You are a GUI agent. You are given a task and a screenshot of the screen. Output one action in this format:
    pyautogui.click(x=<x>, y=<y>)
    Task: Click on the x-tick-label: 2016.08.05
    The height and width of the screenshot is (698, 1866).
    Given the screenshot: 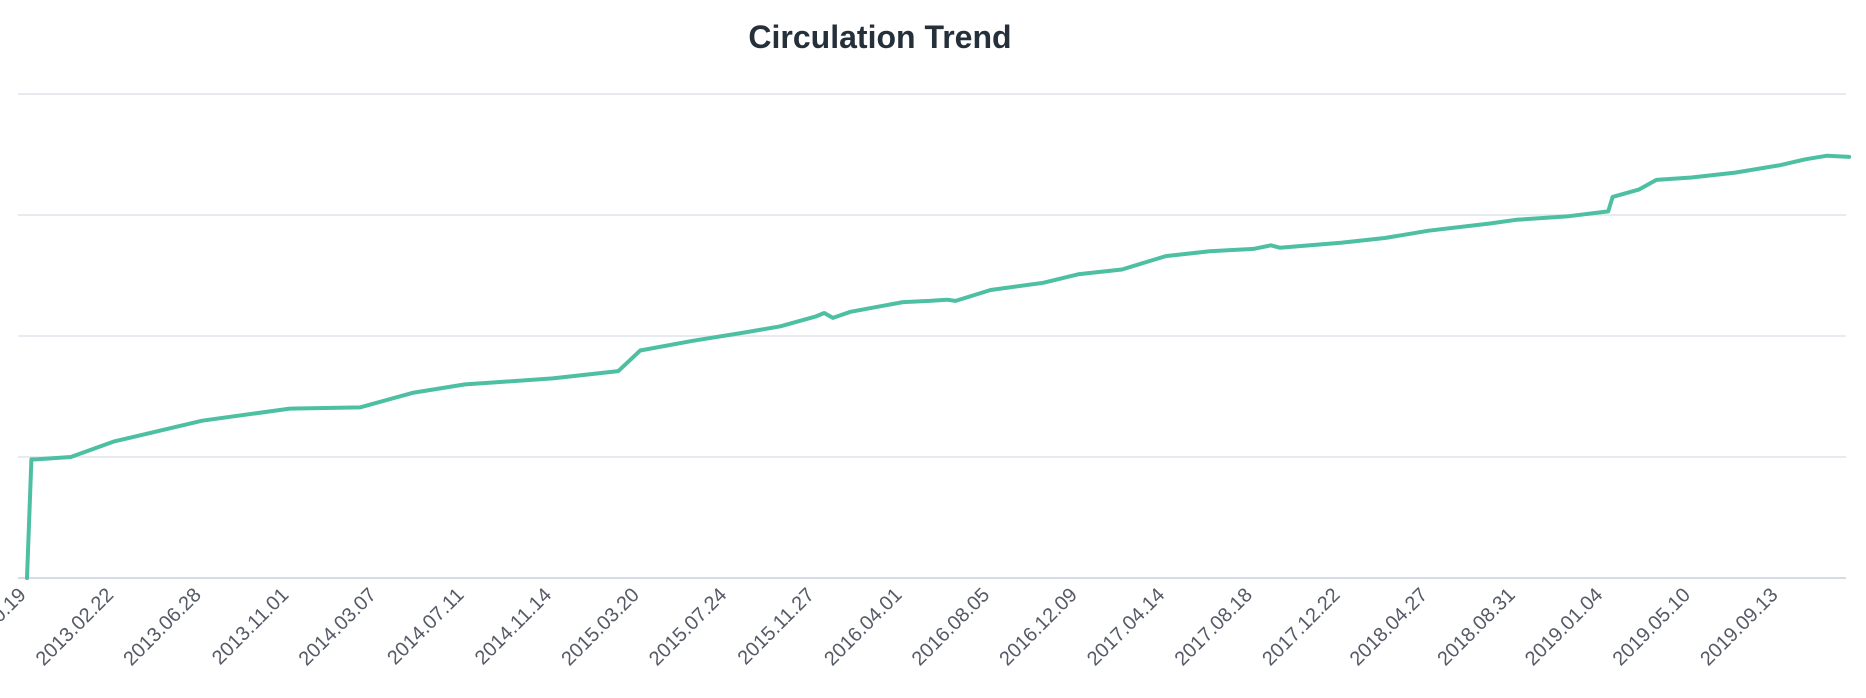 What is the action you would take?
    pyautogui.click(x=951, y=627)
    